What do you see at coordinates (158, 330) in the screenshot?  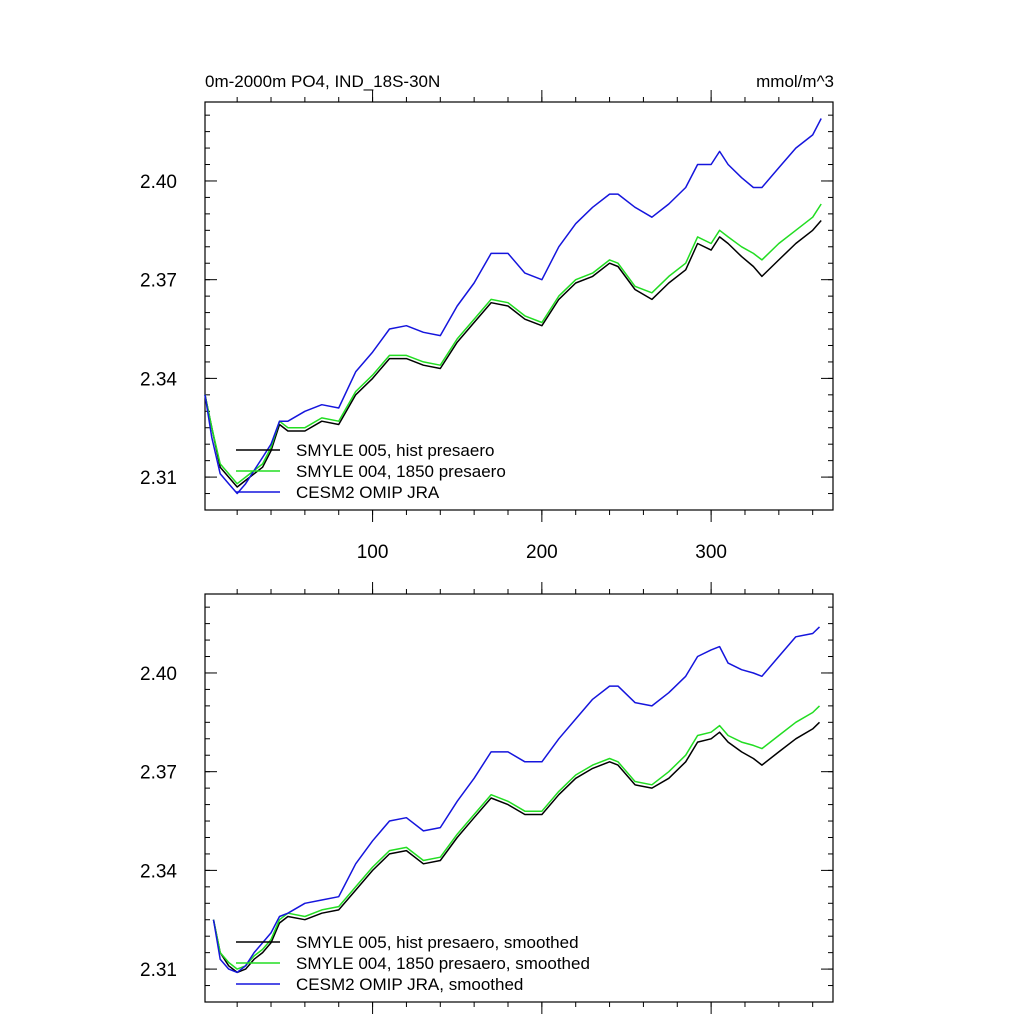 I see `panel-top-ytick-labels: 2.31 2.34 2.37 2.40` at bounding box center [158, 330].